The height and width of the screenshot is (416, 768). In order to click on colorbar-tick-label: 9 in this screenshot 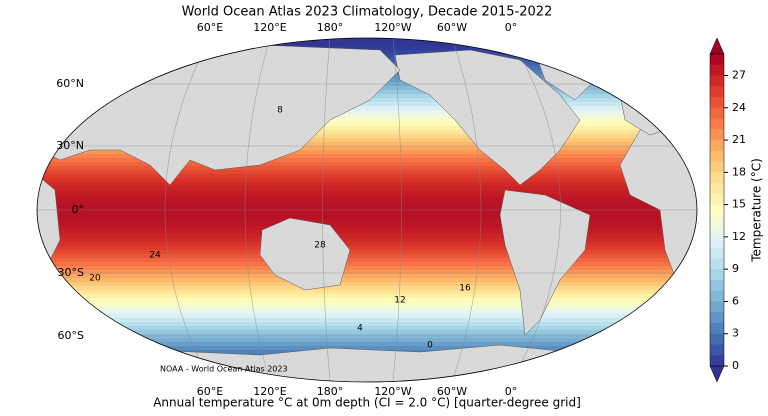, I will do `click(735, 268)`.